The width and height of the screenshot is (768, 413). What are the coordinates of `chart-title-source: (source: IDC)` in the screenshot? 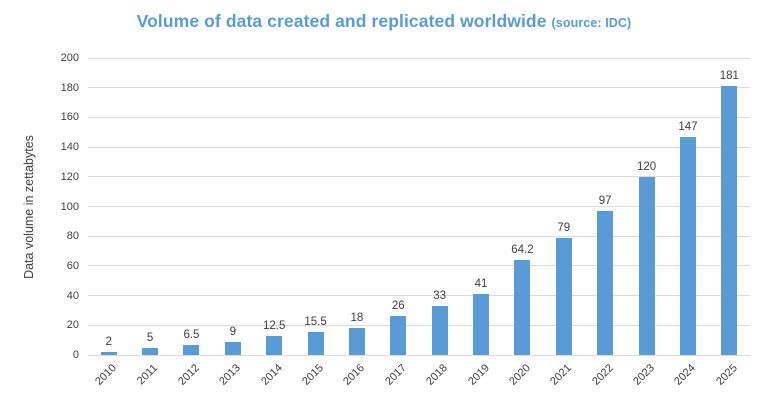 It's located at (591, 23).